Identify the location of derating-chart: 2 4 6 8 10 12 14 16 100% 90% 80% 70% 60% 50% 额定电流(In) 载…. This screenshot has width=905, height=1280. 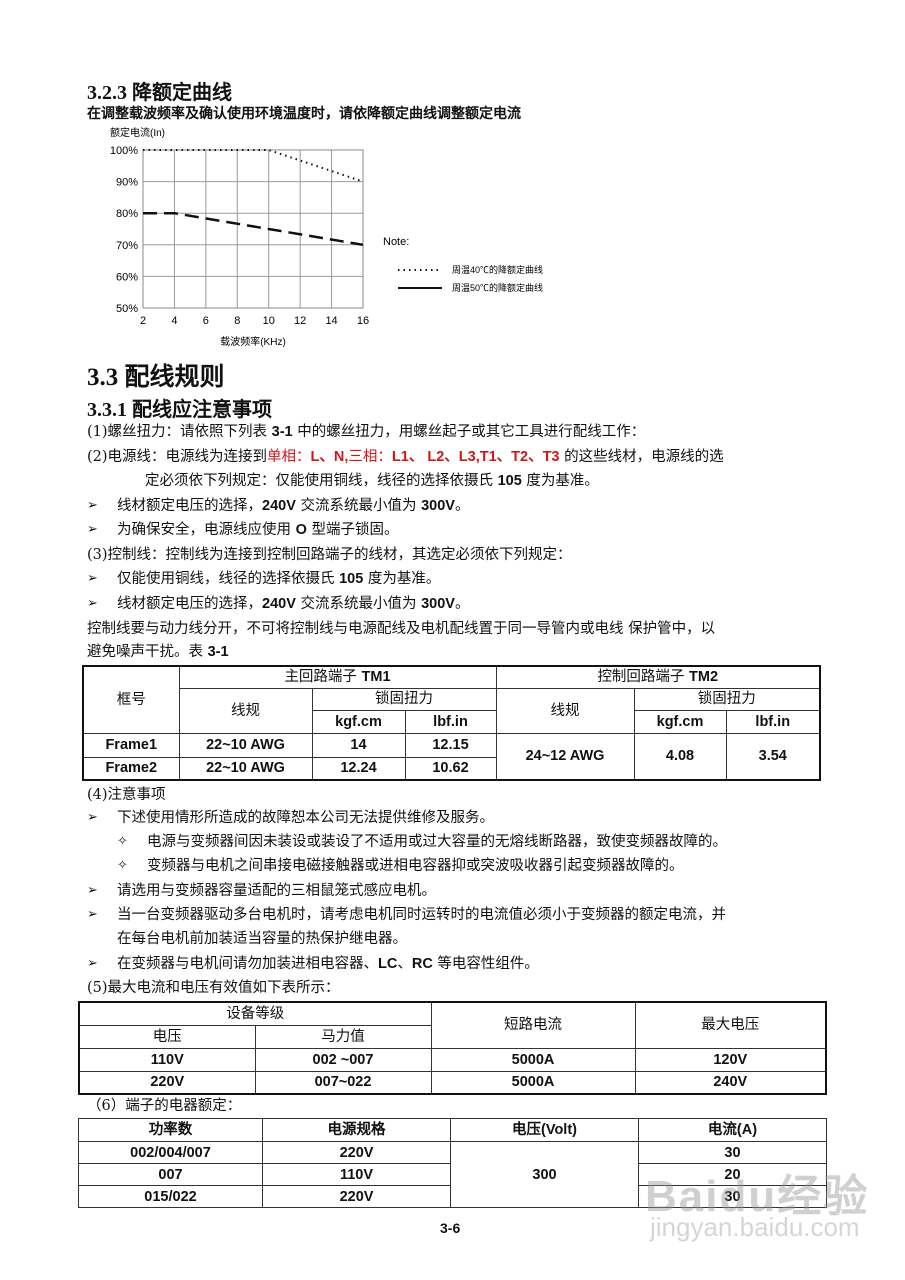
(326, 237).